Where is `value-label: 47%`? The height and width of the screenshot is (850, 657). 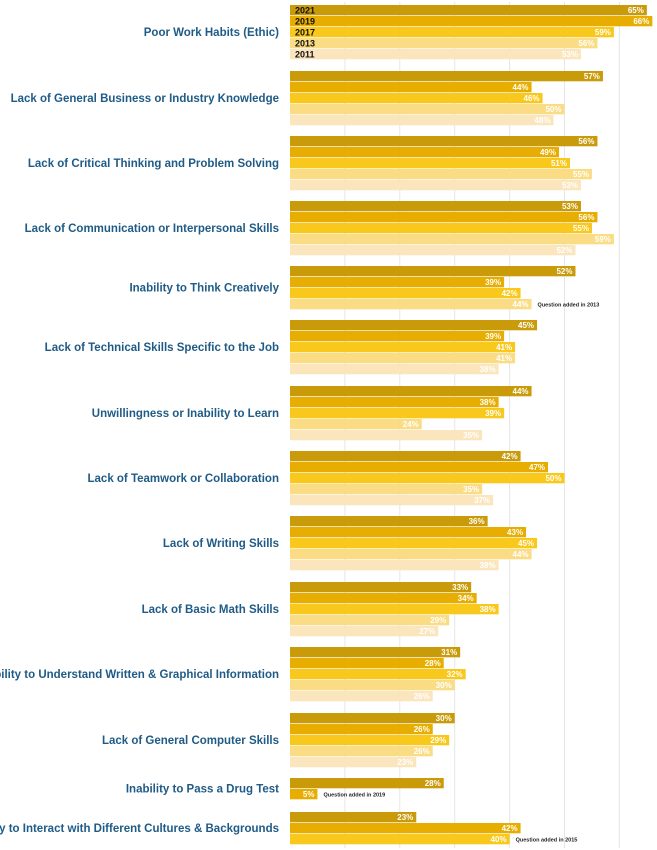
value-label: 47% is located at coordinates (537, 467).